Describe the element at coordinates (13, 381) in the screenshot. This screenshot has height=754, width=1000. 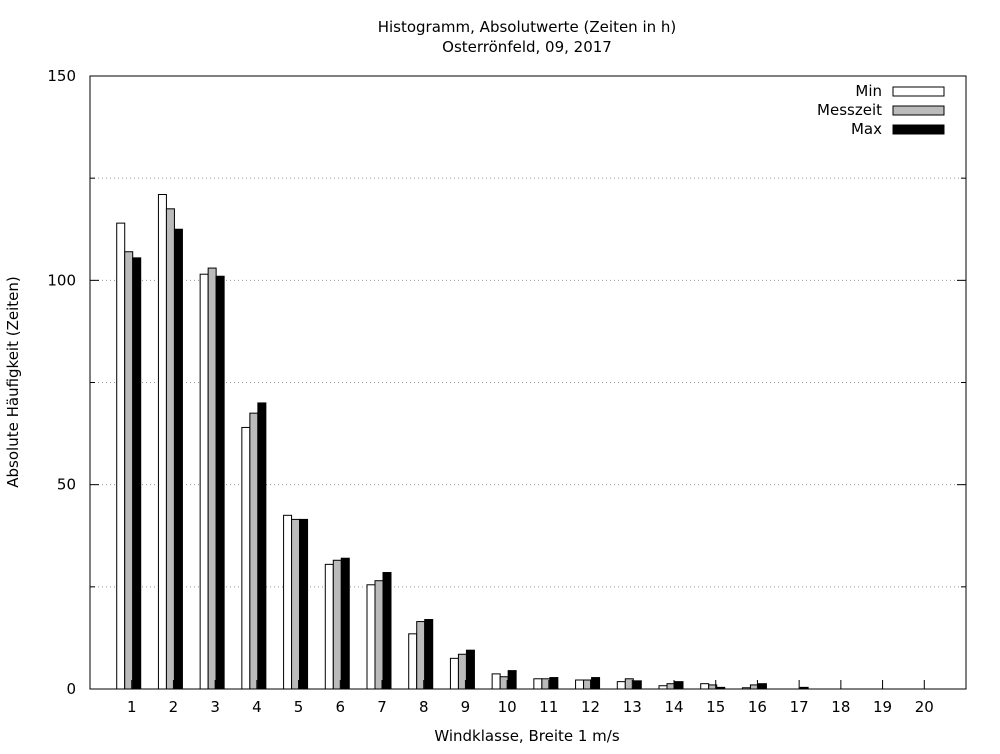
I see `y-axis-label: Absolute Häufigkeit (Zeiten)` at that location.